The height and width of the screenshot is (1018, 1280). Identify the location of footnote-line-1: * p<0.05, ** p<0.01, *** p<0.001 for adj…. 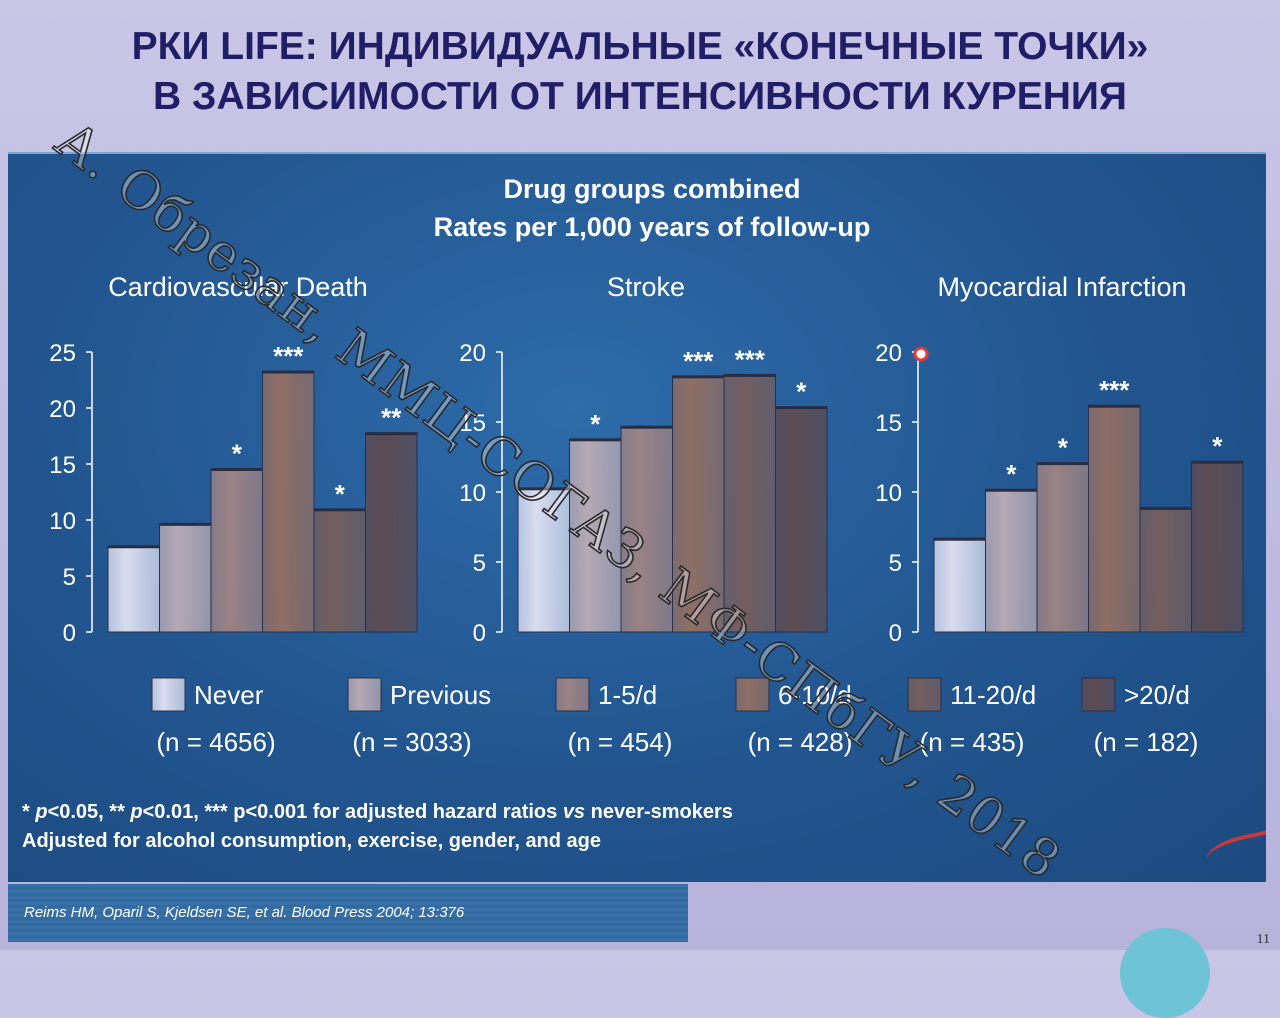
(377, 812).